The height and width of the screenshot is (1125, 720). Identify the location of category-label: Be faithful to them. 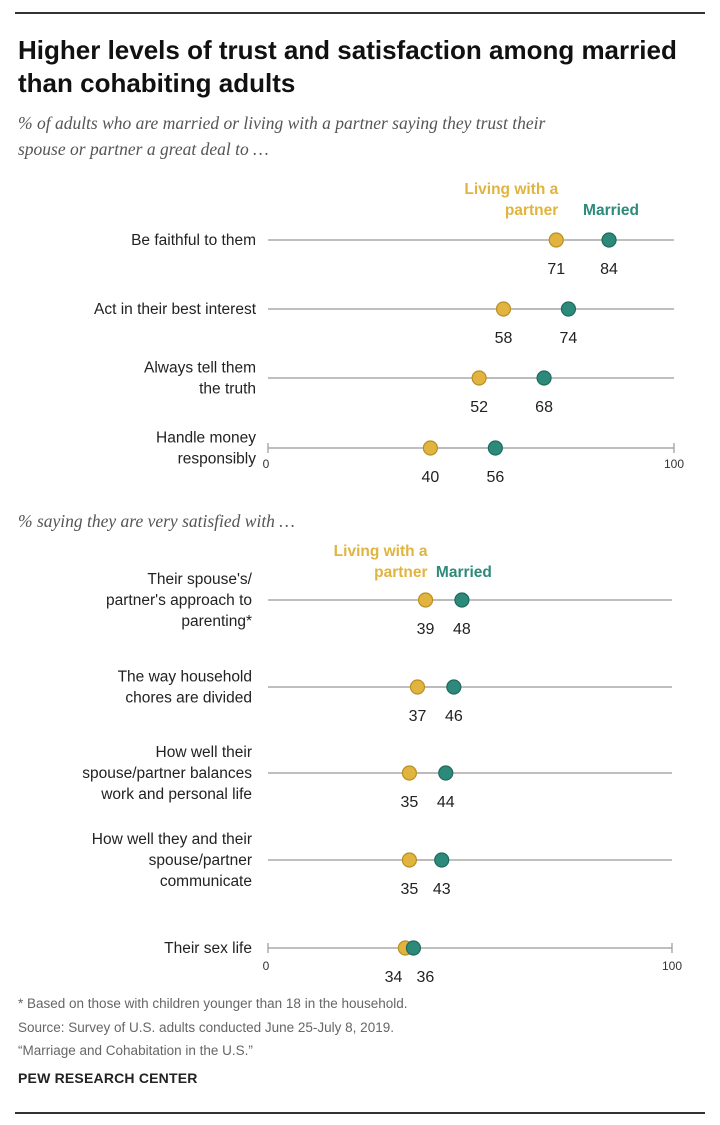
(193, 240).